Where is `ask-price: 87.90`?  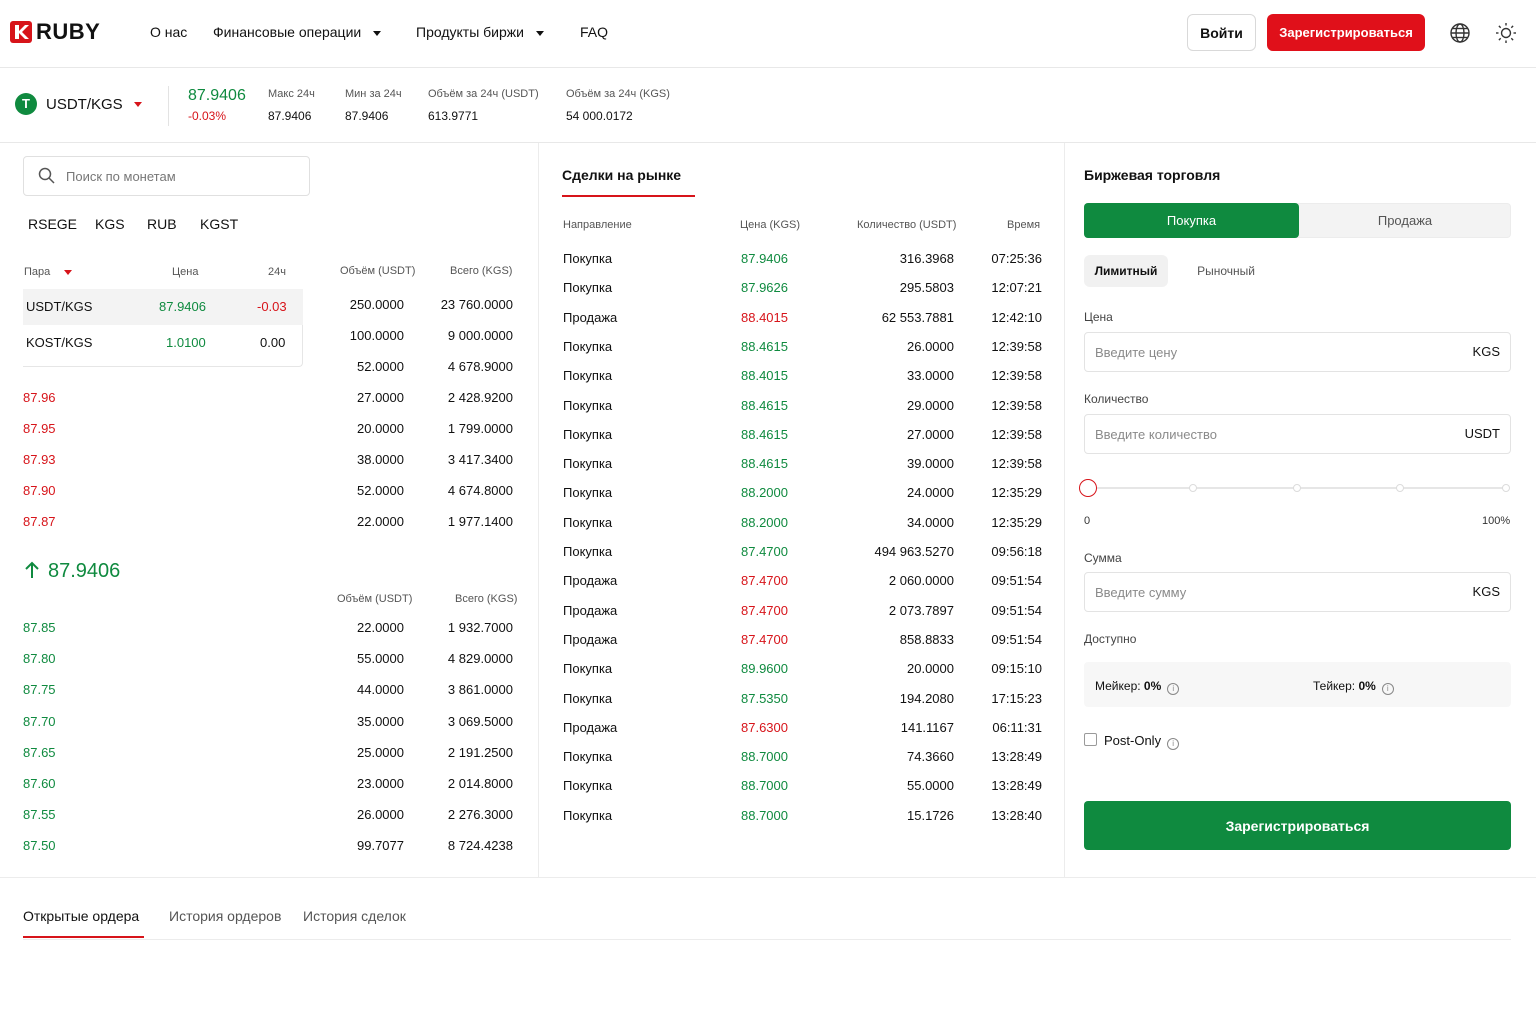
ask-price: 87.90 is located at coordinates (39, 490).